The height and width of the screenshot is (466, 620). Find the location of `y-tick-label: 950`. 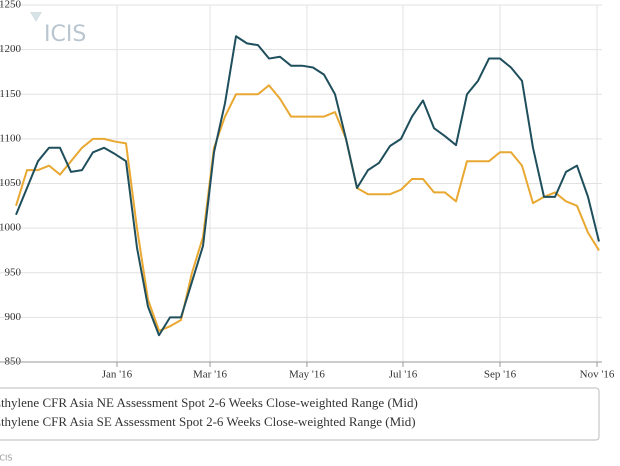

y-tick-label: 950 is located at coordinates (13, 272).